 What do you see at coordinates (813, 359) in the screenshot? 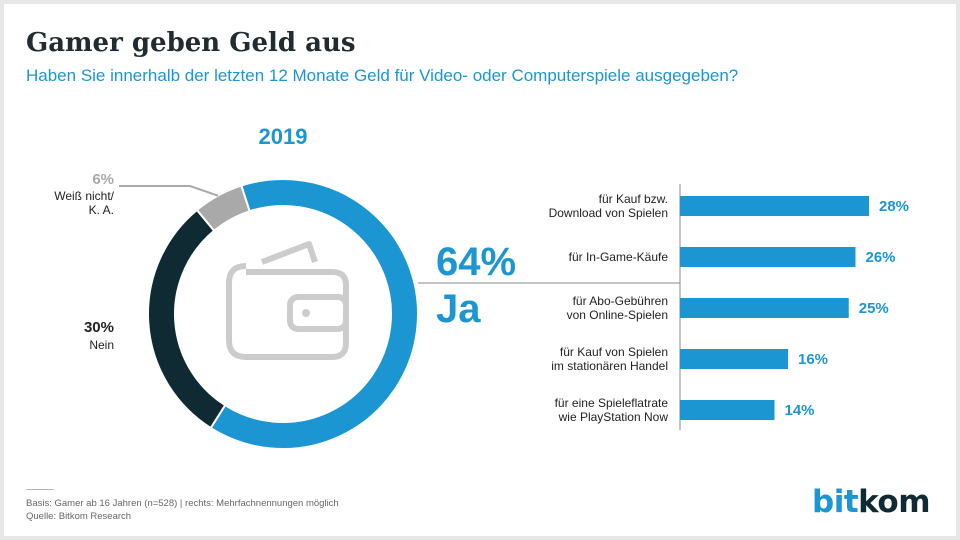
I see `bar-value-label-3: 16%` at bounding box center [813, 359].